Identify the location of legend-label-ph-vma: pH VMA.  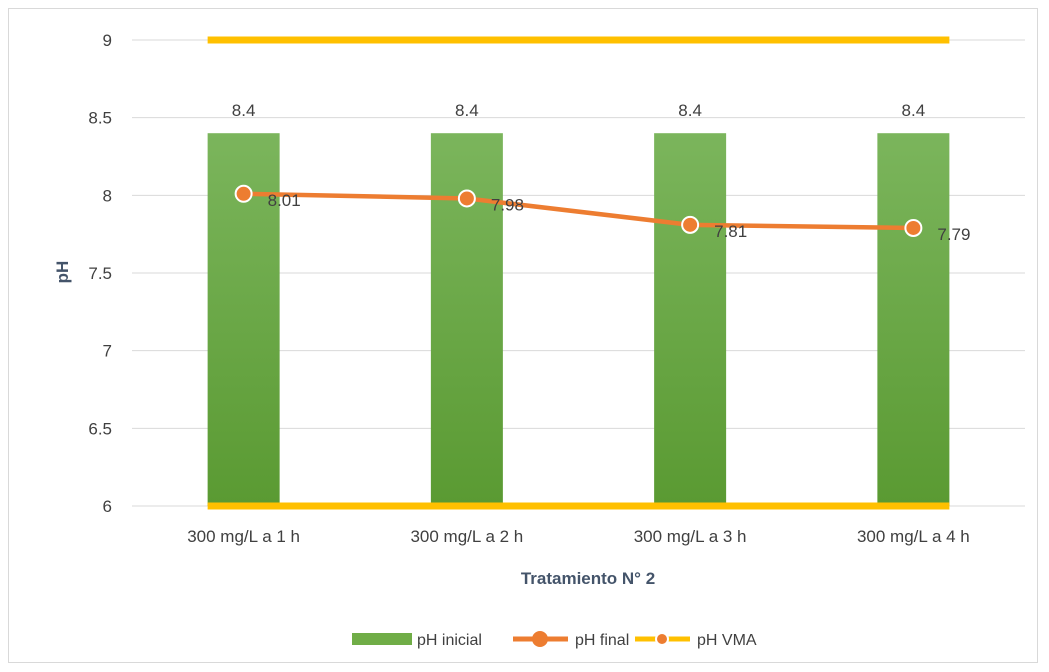
(727, 640).